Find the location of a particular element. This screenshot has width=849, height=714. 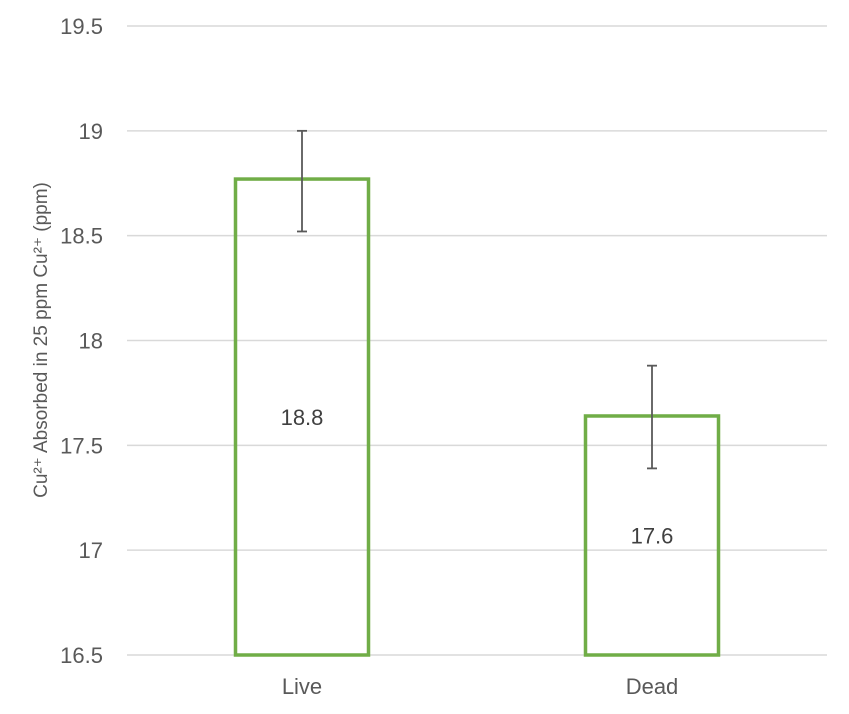

x-axis-categories: Live Dead is located at coordinates (480, 686).